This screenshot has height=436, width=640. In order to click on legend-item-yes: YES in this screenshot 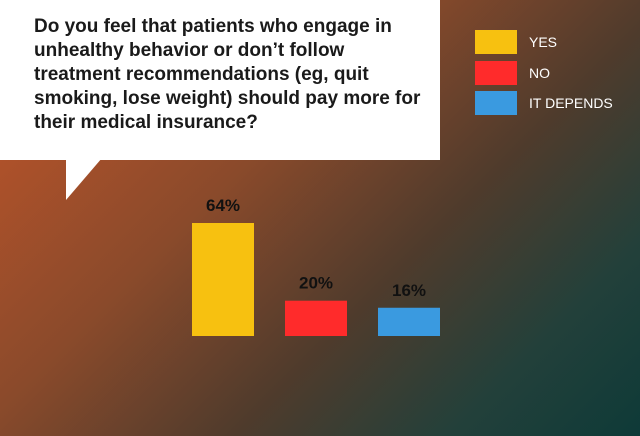, I will do `click(555, 42)`.